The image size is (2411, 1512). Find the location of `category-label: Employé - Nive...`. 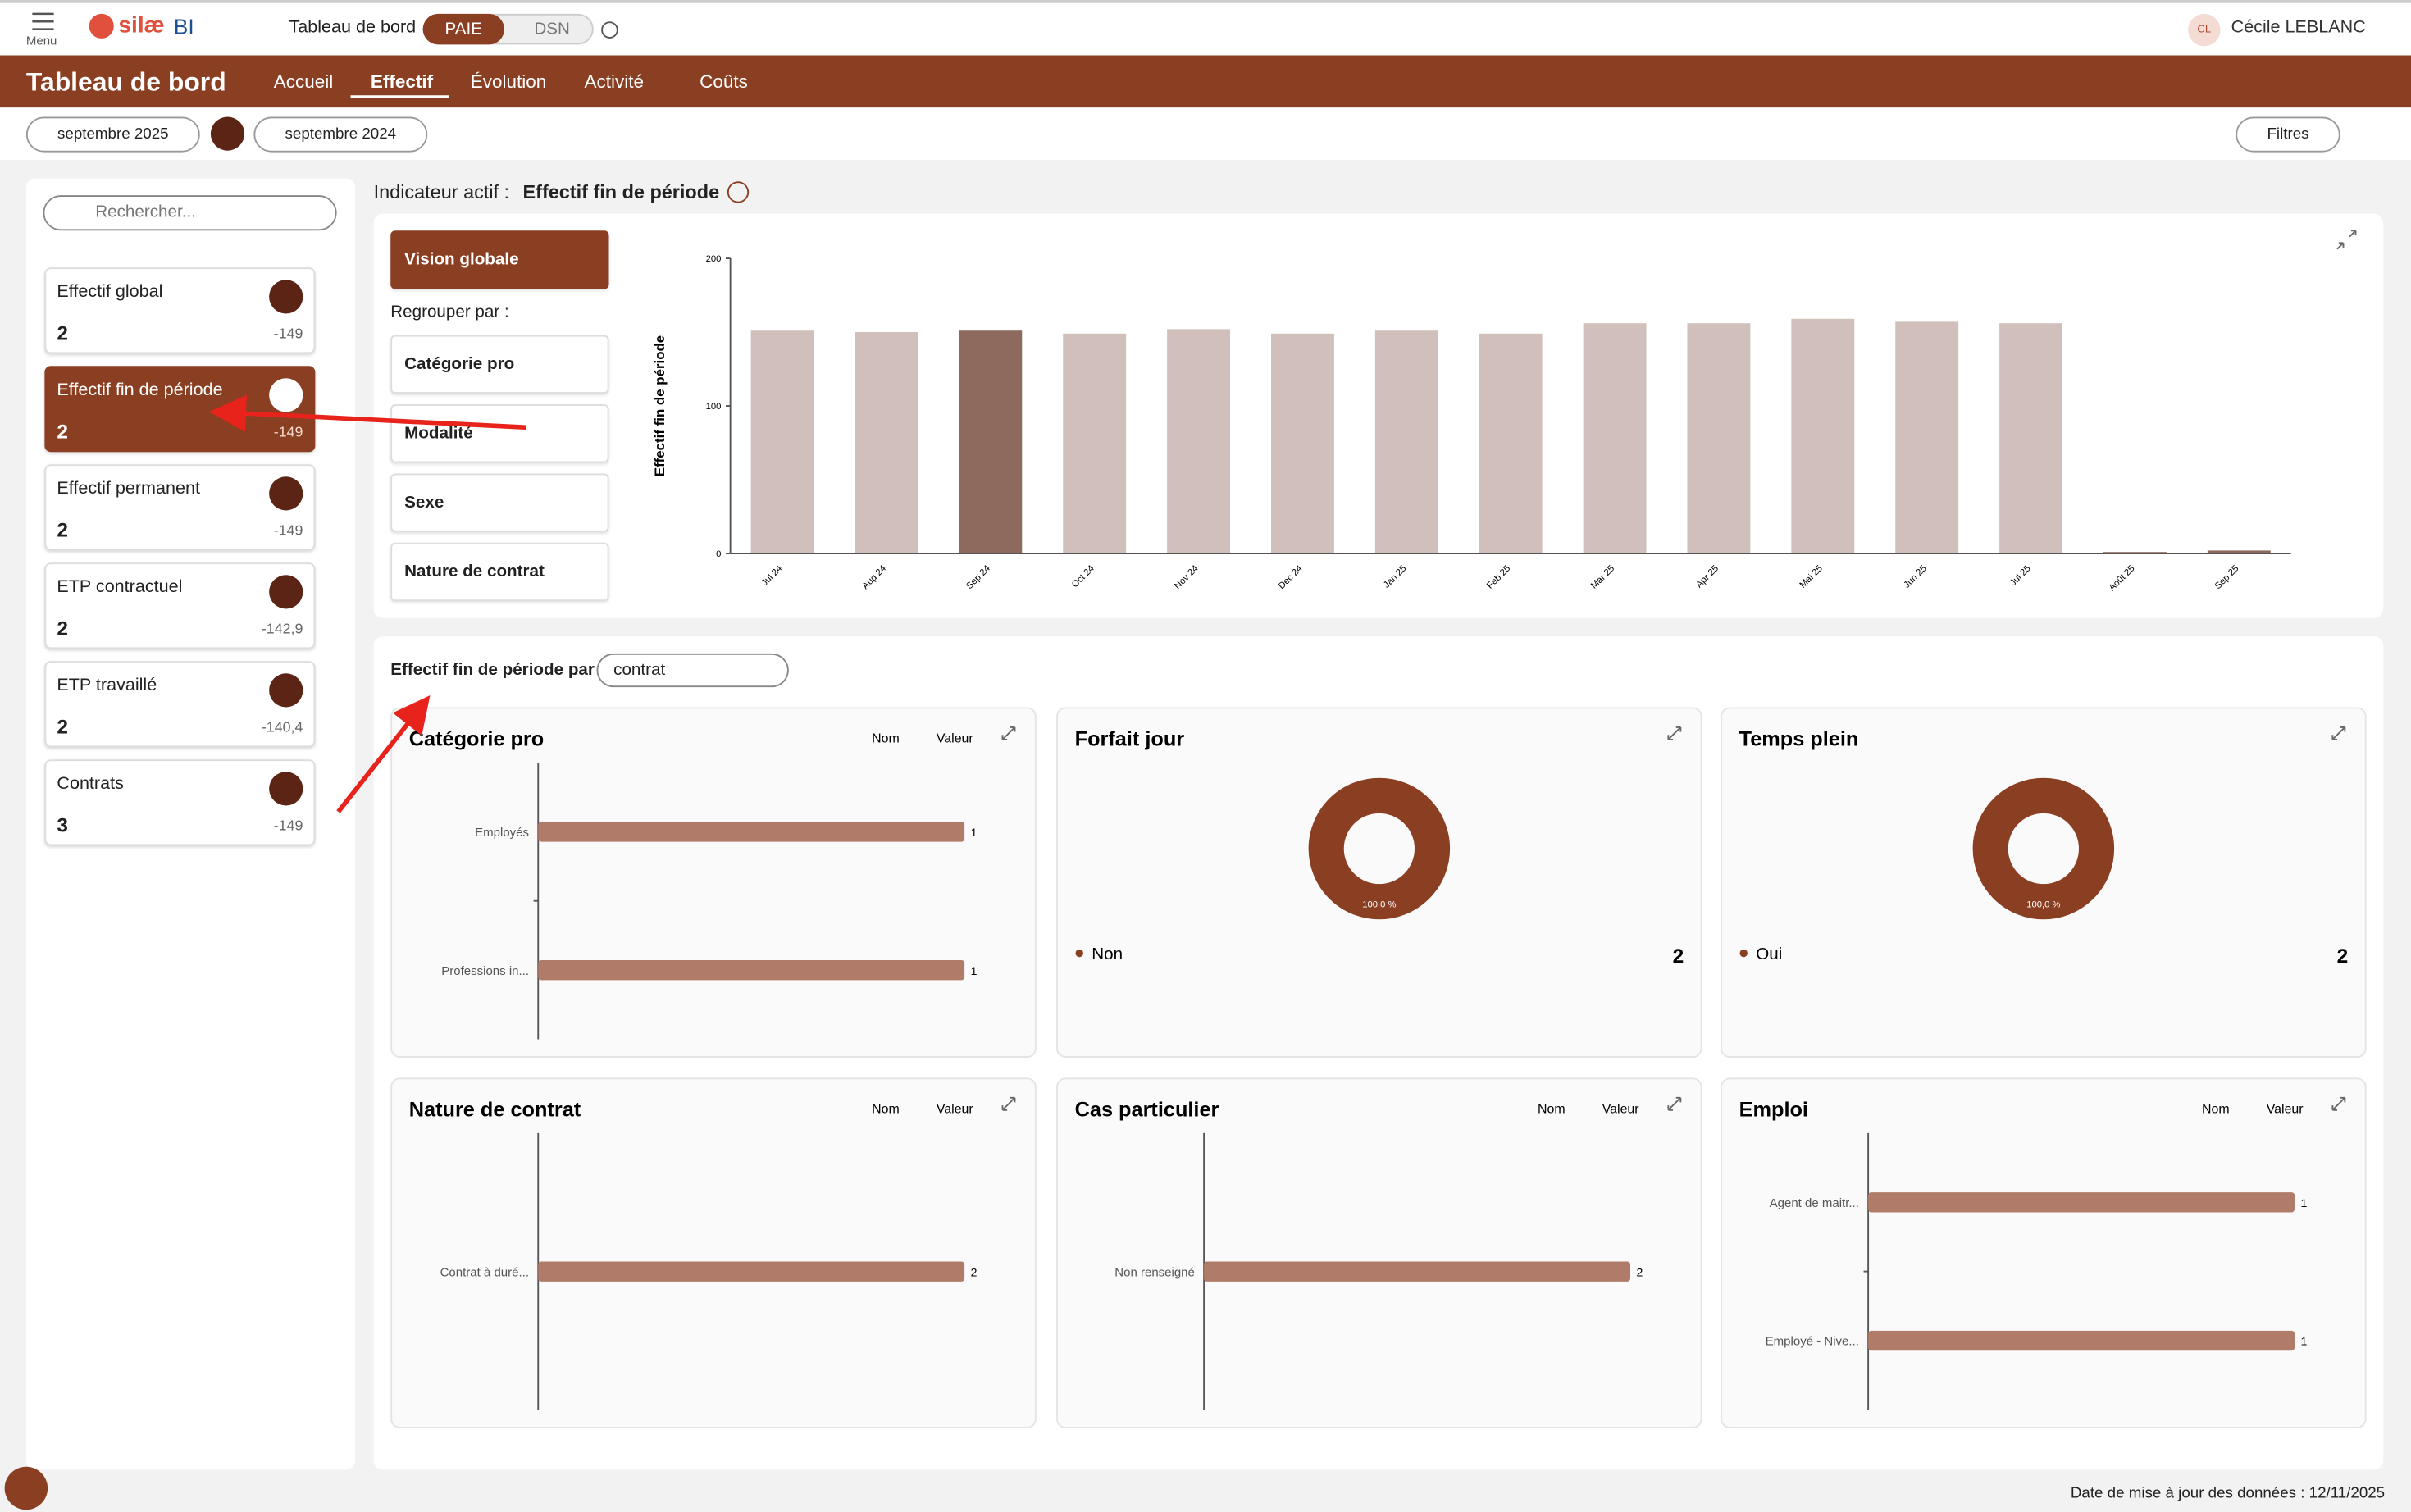

category-label: Employé - Nive... is located at coordinates (1812, 1342).